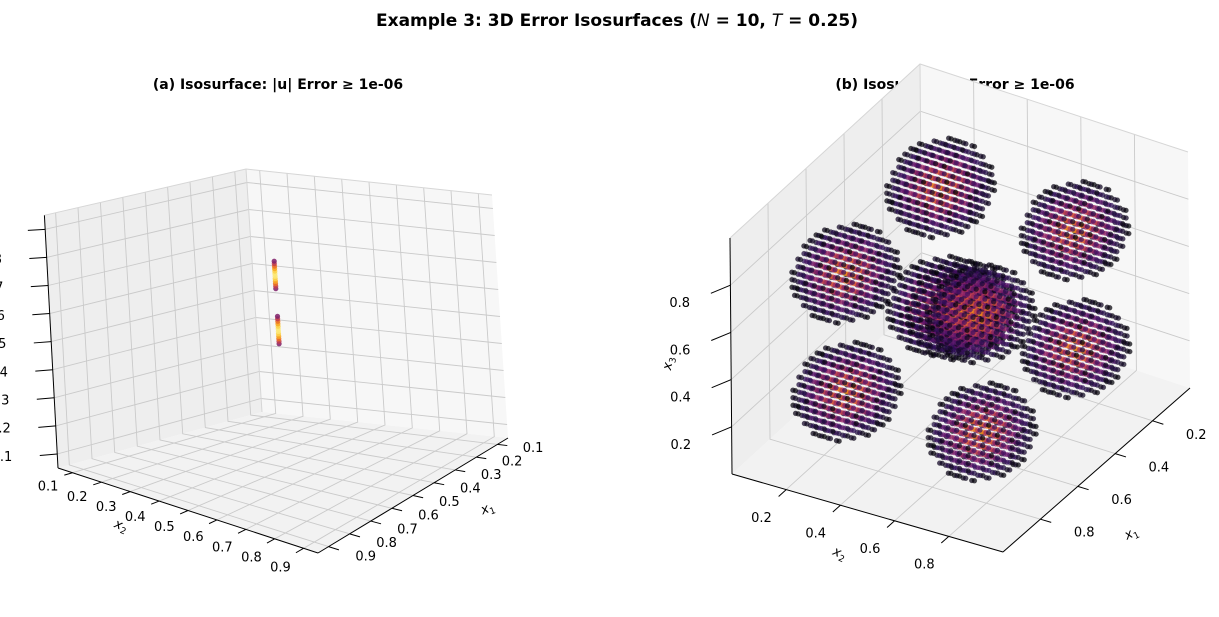 This screenshot has width=1219, height=617. I want to click on x-axis-line, so click(1096, 470).